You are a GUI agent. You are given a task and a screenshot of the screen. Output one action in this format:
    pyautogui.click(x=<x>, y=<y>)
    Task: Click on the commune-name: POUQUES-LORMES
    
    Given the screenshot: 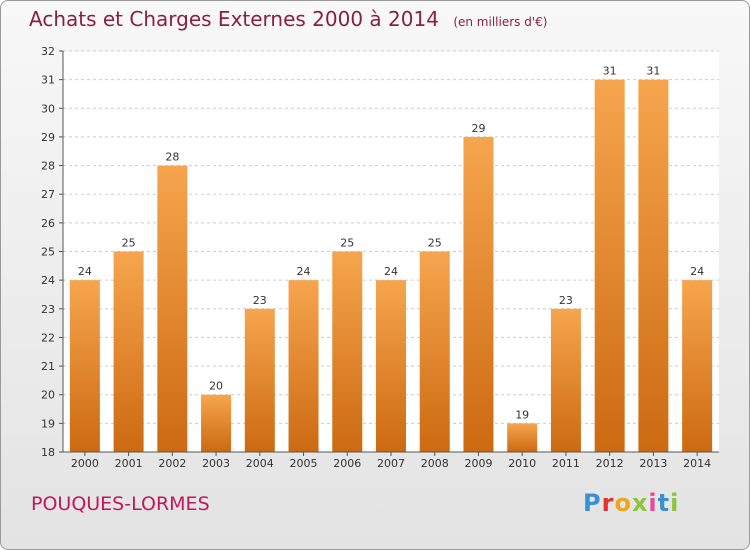 What is the action you would take?
    pyautogui.click(x=120, y=504)
    